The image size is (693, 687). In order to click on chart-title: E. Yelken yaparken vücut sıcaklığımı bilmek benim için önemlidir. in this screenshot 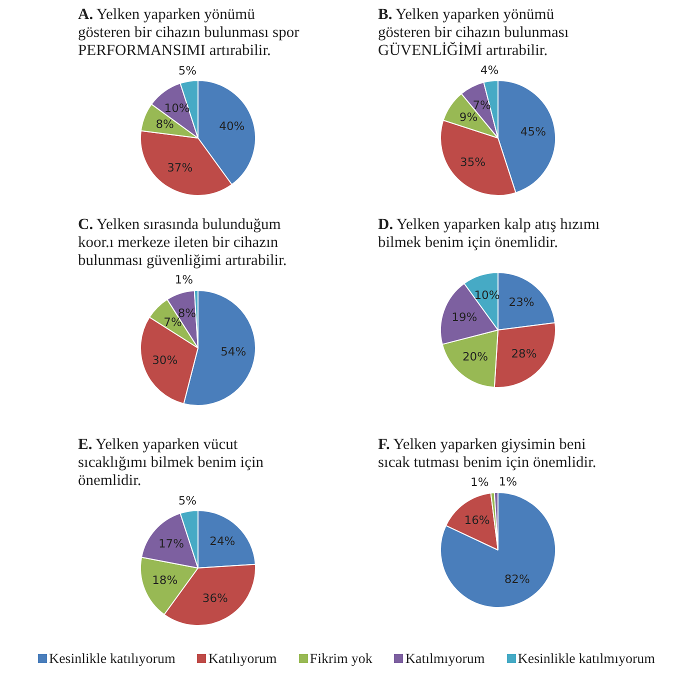, I will do `click(171, 463)`.